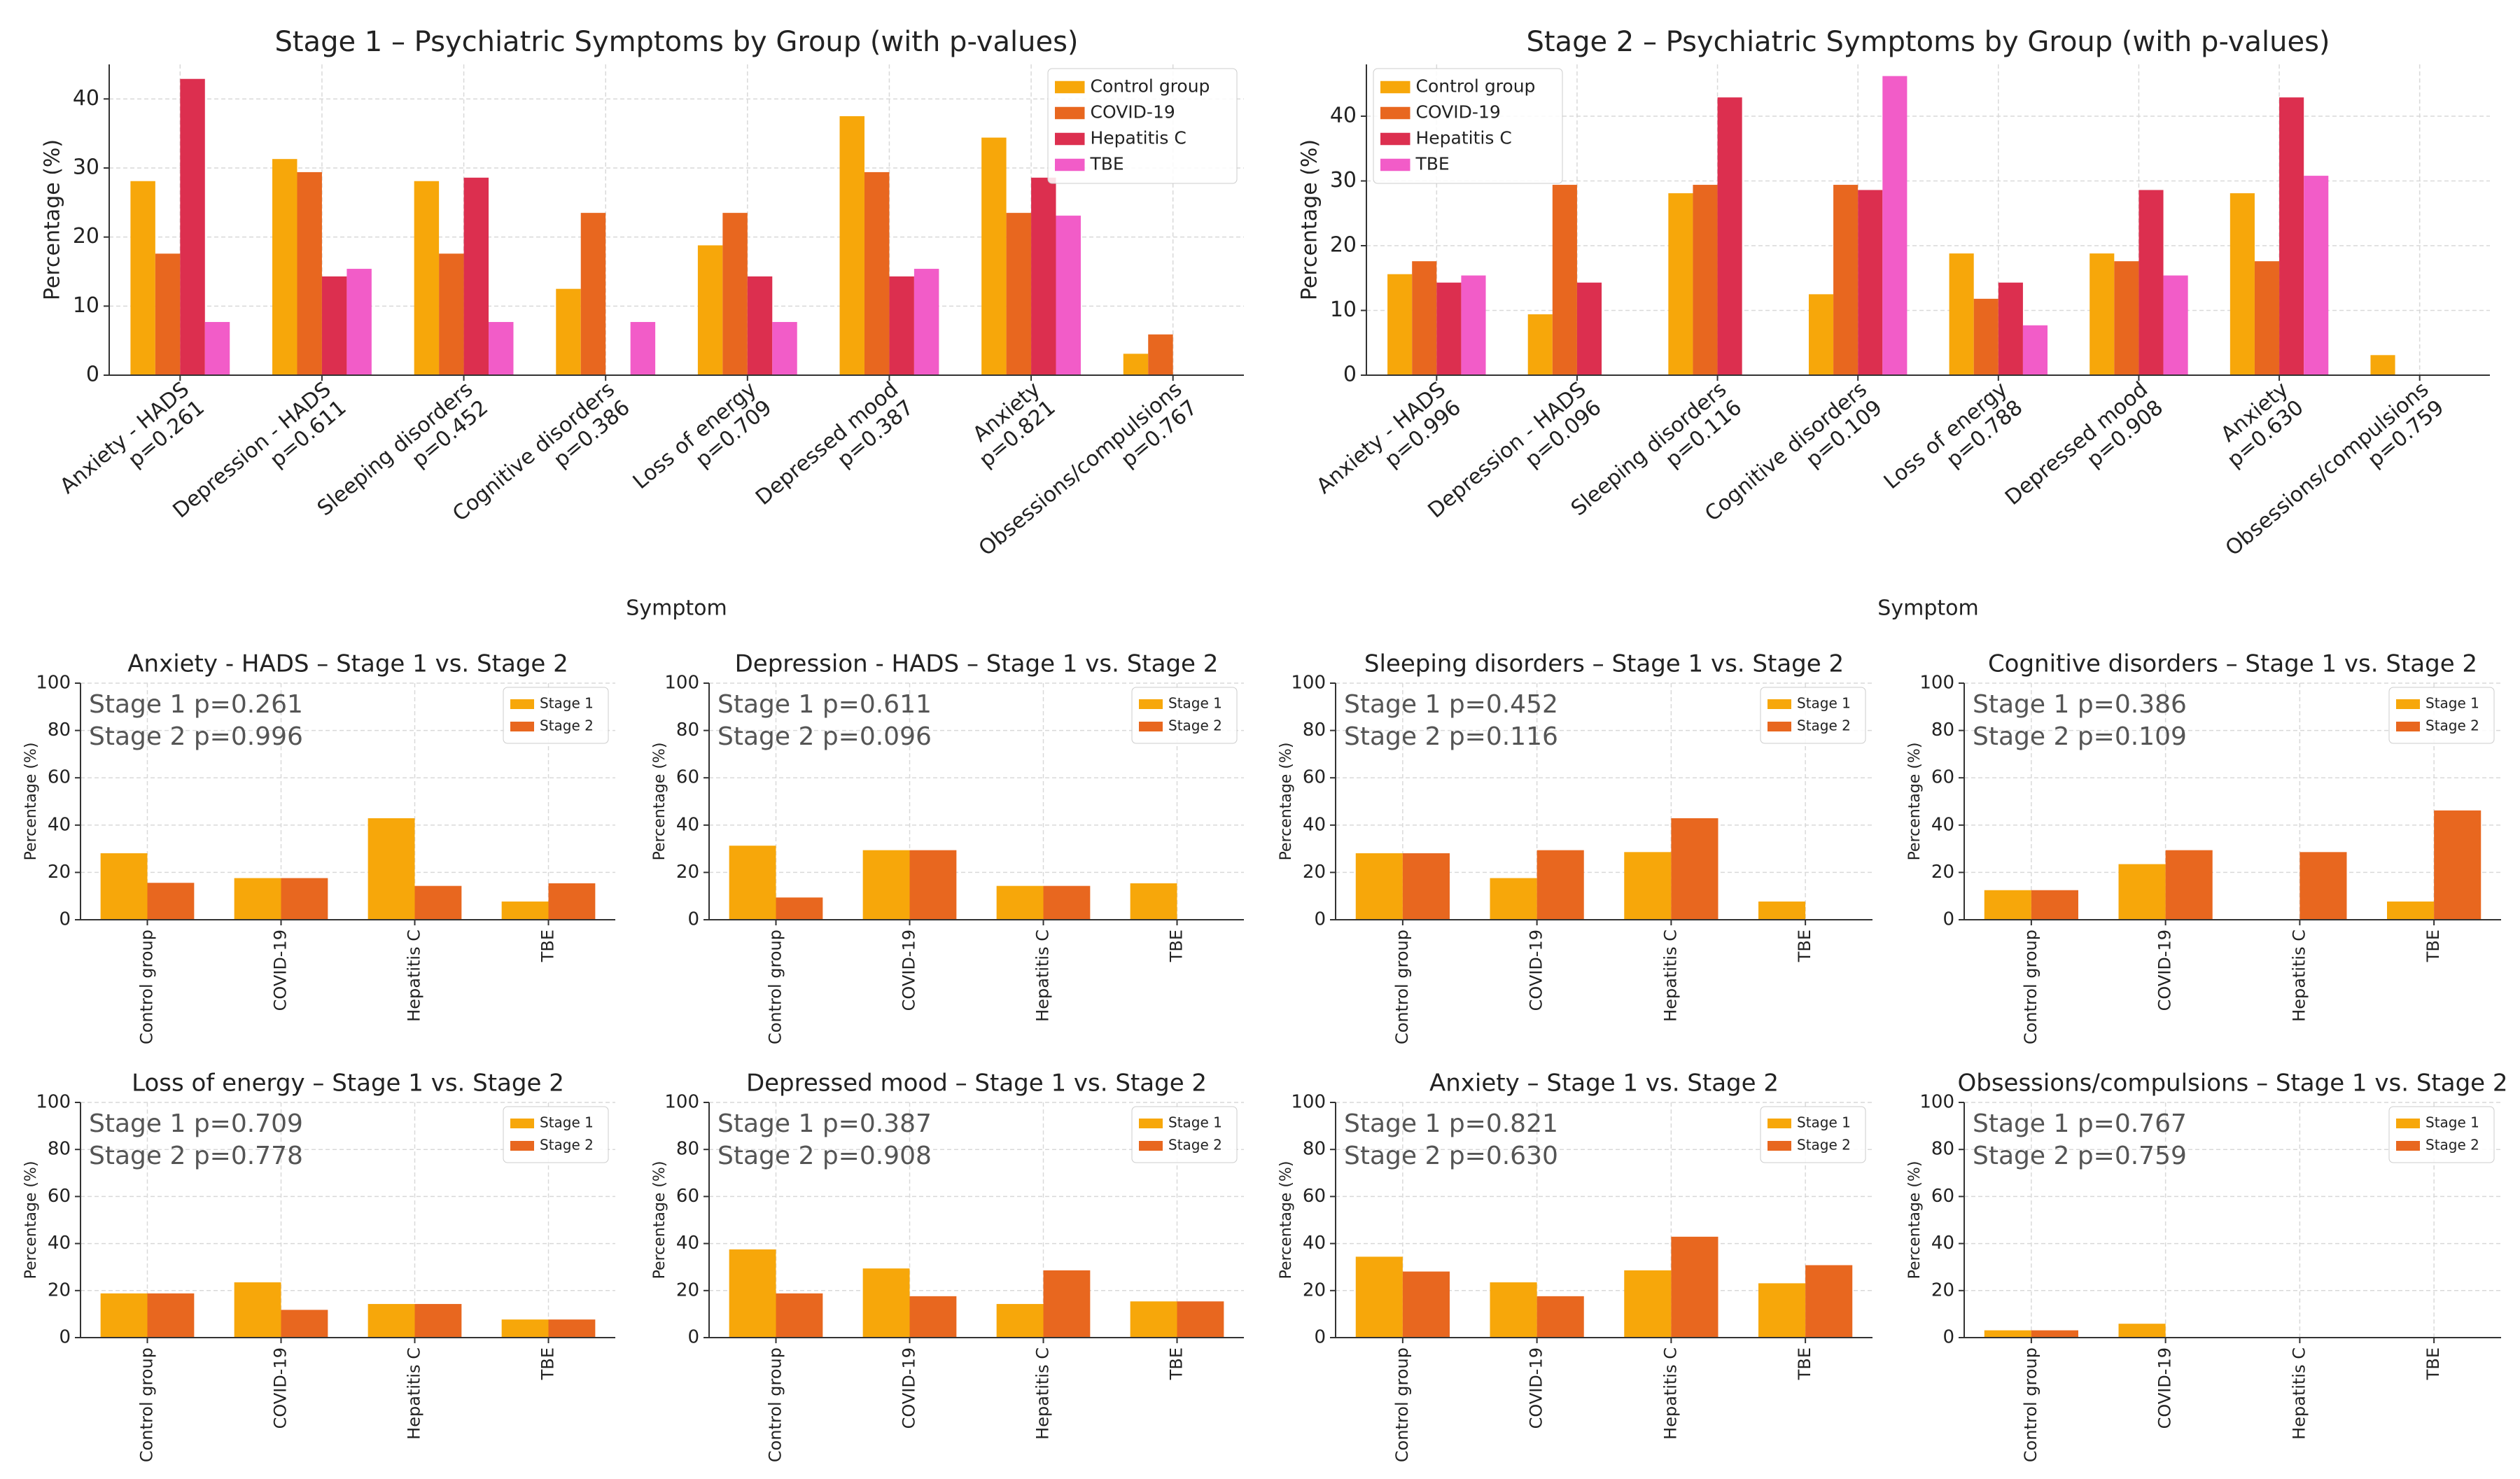  What do you see at coordinates (977, 664) in the screenshot?
I see `chart-title: Depression - HADS – Stage 1 vs. Stage 2` at bounding box center [977, 664].